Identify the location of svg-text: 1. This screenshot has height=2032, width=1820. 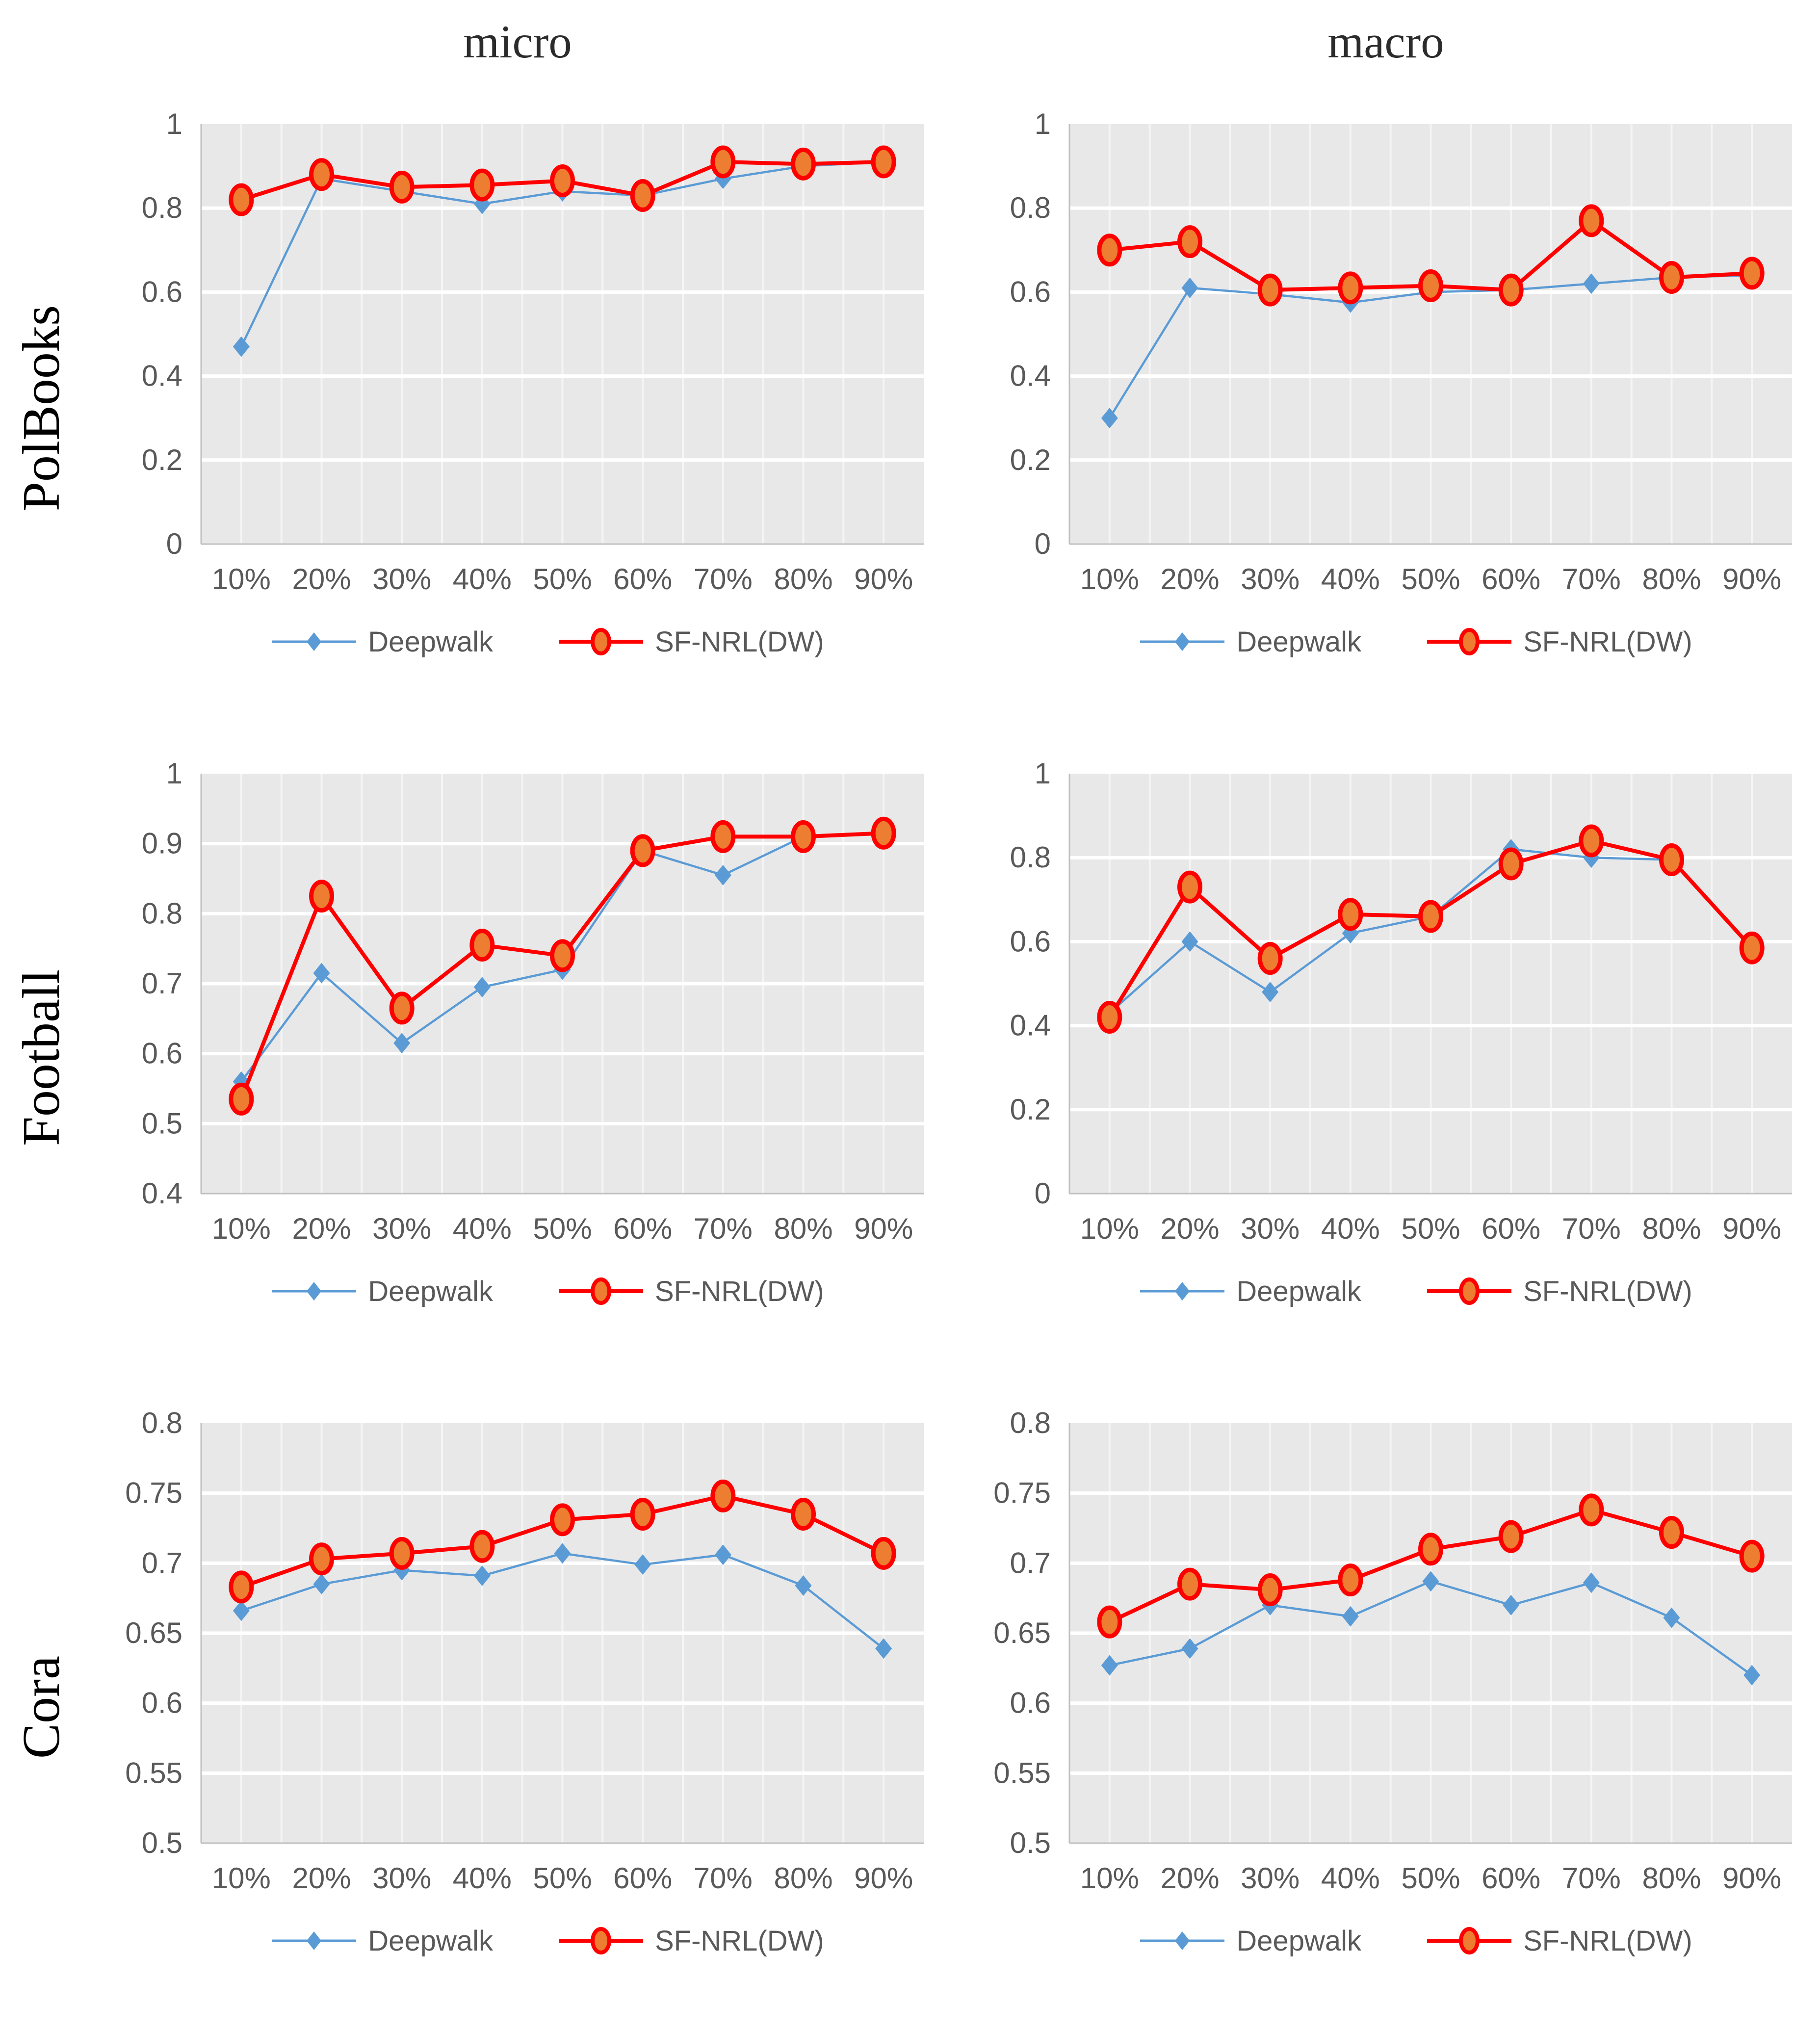
(1043, 125).